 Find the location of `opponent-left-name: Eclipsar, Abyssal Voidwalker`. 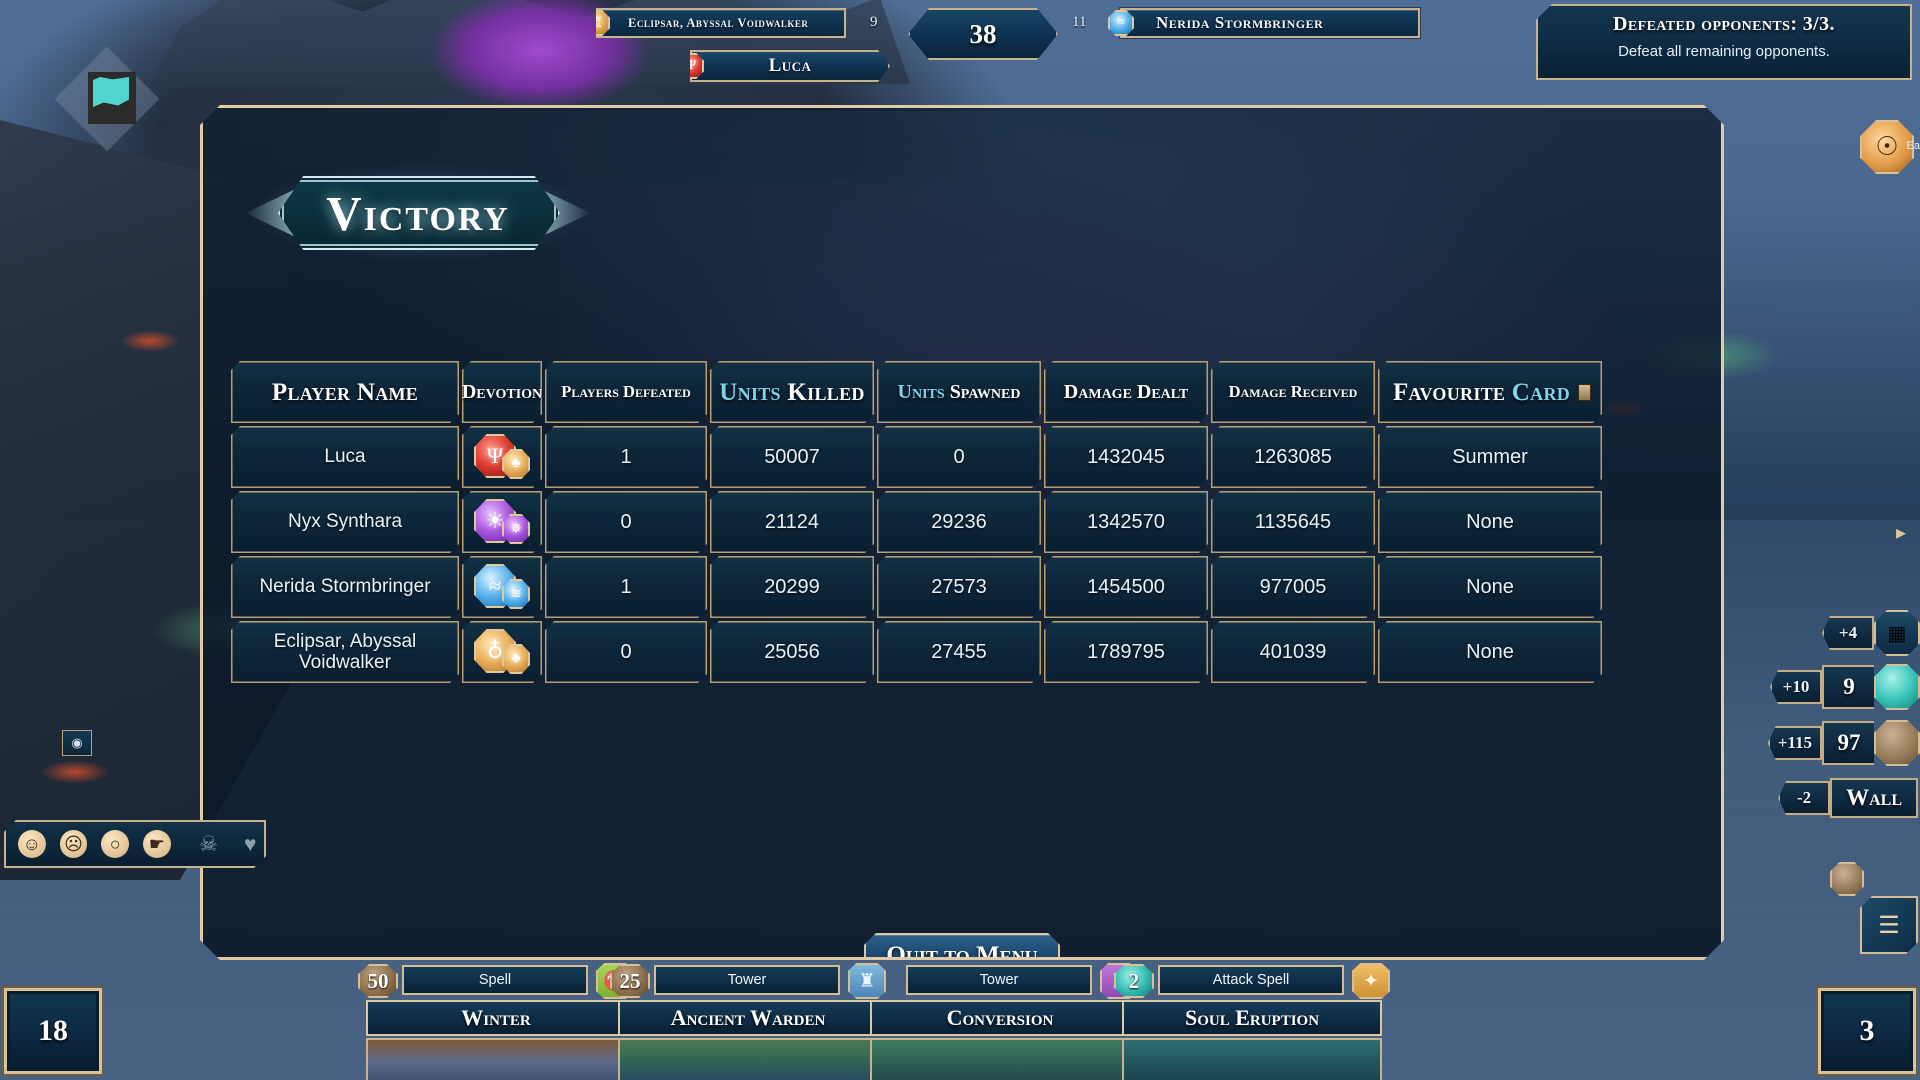

opponent-left-name: Eclipsar, Abyssal Voidwalker is located at coordinates (718, 22).